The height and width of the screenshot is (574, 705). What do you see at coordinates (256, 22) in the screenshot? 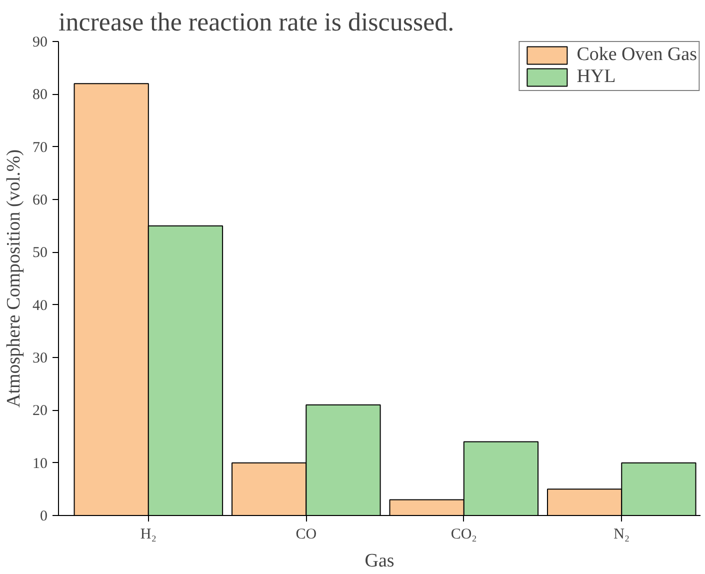
I see `text: increase the reaction rate is discussed.` at bounding box center [256, 22].